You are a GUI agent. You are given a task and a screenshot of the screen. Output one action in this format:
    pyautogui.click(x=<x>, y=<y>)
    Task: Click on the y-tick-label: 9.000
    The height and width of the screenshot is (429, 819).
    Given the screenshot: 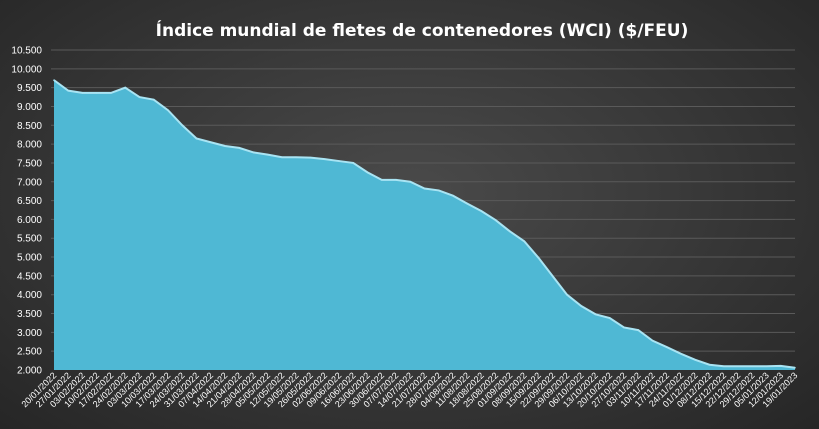 What is the action you would take?
    pyautogui.click(x=29, y=107)
    